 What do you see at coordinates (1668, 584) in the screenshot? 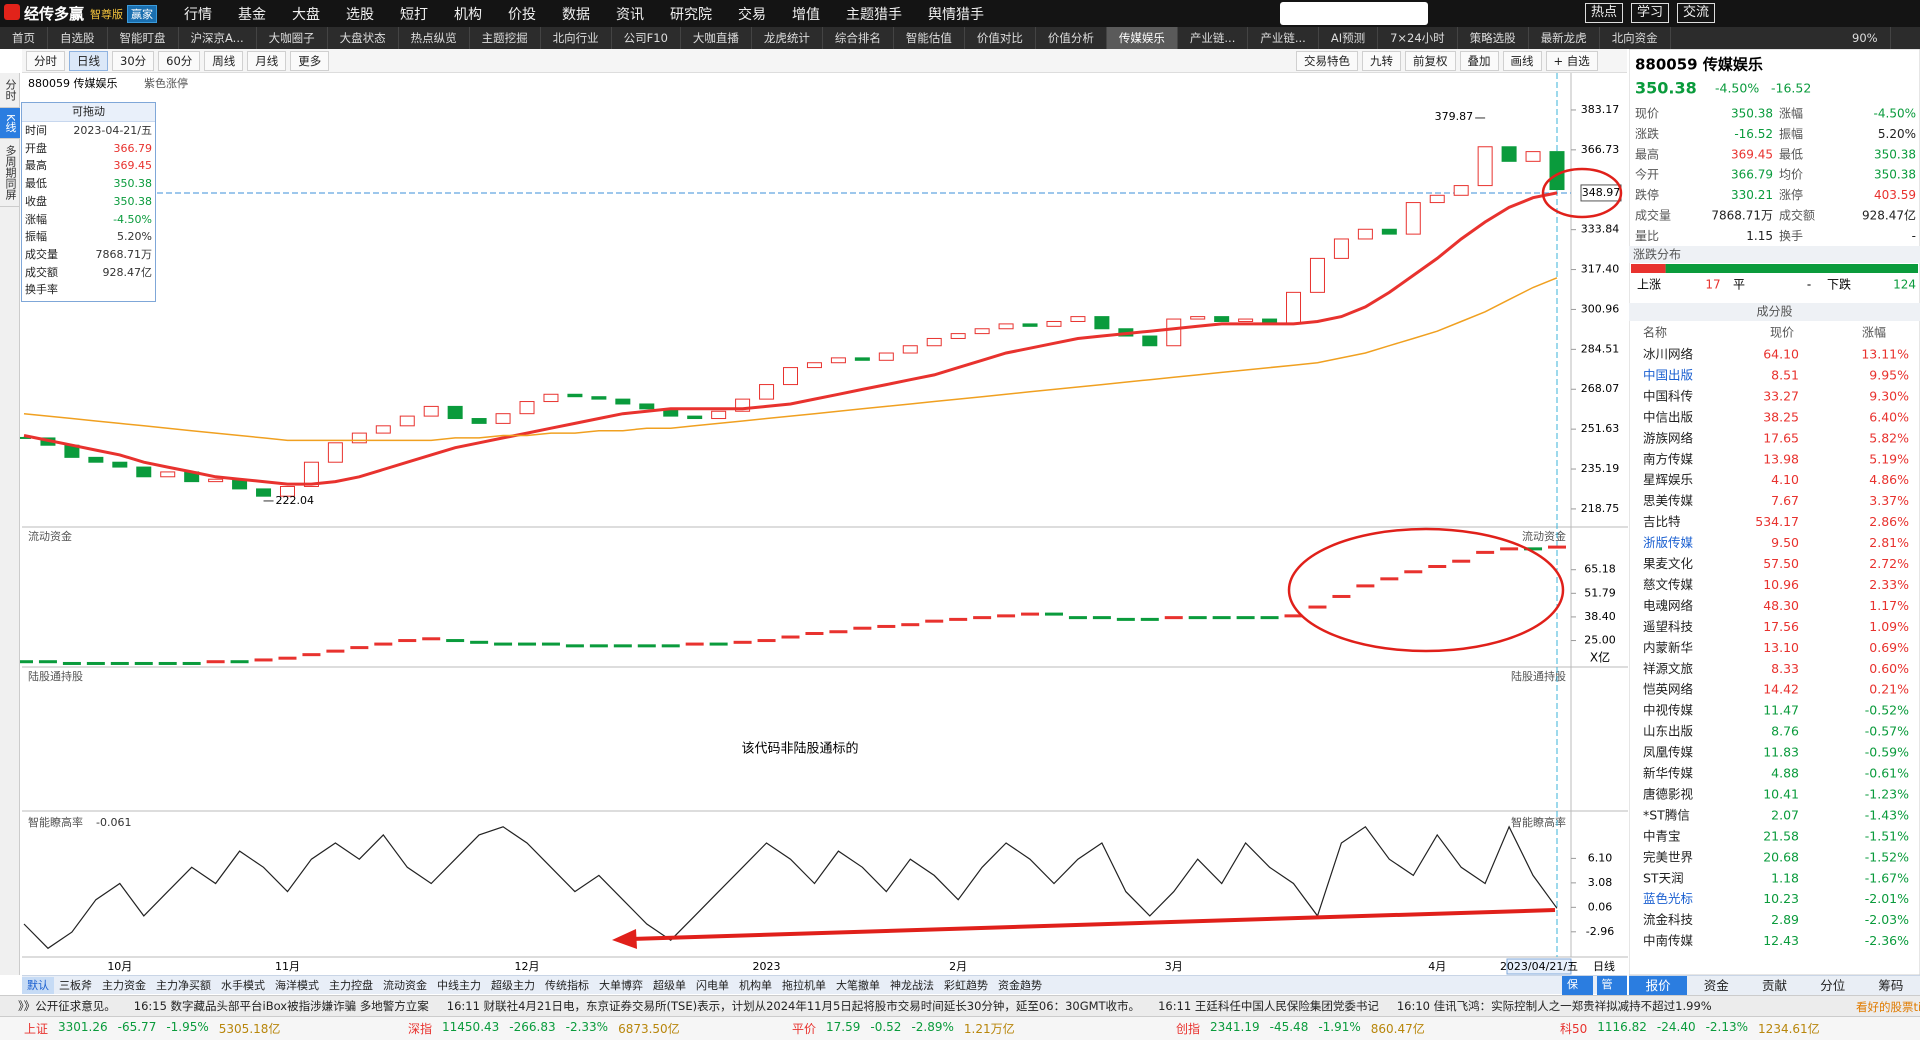
I see `stock-name: 慈文传媒` at bounding box center [1668, 584].